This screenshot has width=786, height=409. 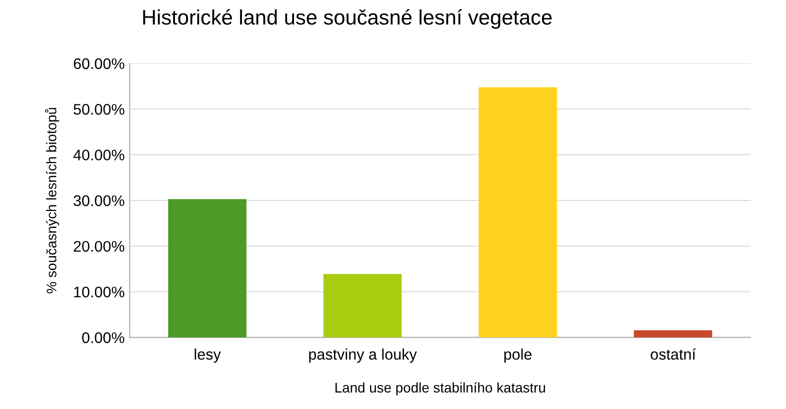 I want to click on y-tick-label: 0.00%, so click(x=103, y=338).